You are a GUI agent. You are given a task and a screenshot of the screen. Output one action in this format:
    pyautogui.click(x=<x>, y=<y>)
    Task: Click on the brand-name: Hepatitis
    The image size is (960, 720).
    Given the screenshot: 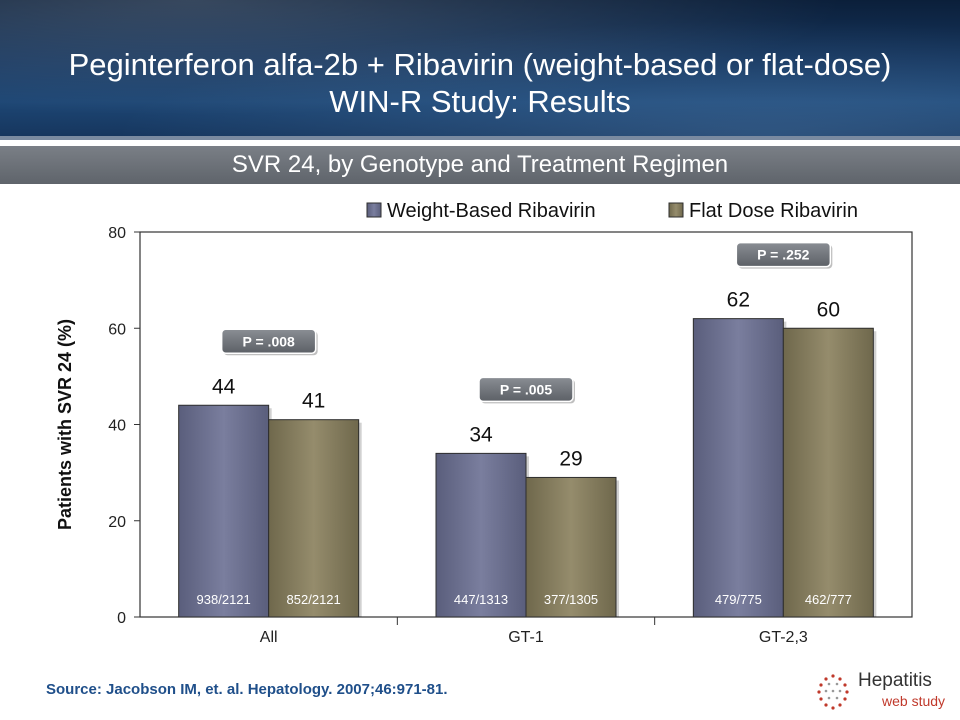 What is the action you would take?
    pyautogui.click(x=895, y=680)
    